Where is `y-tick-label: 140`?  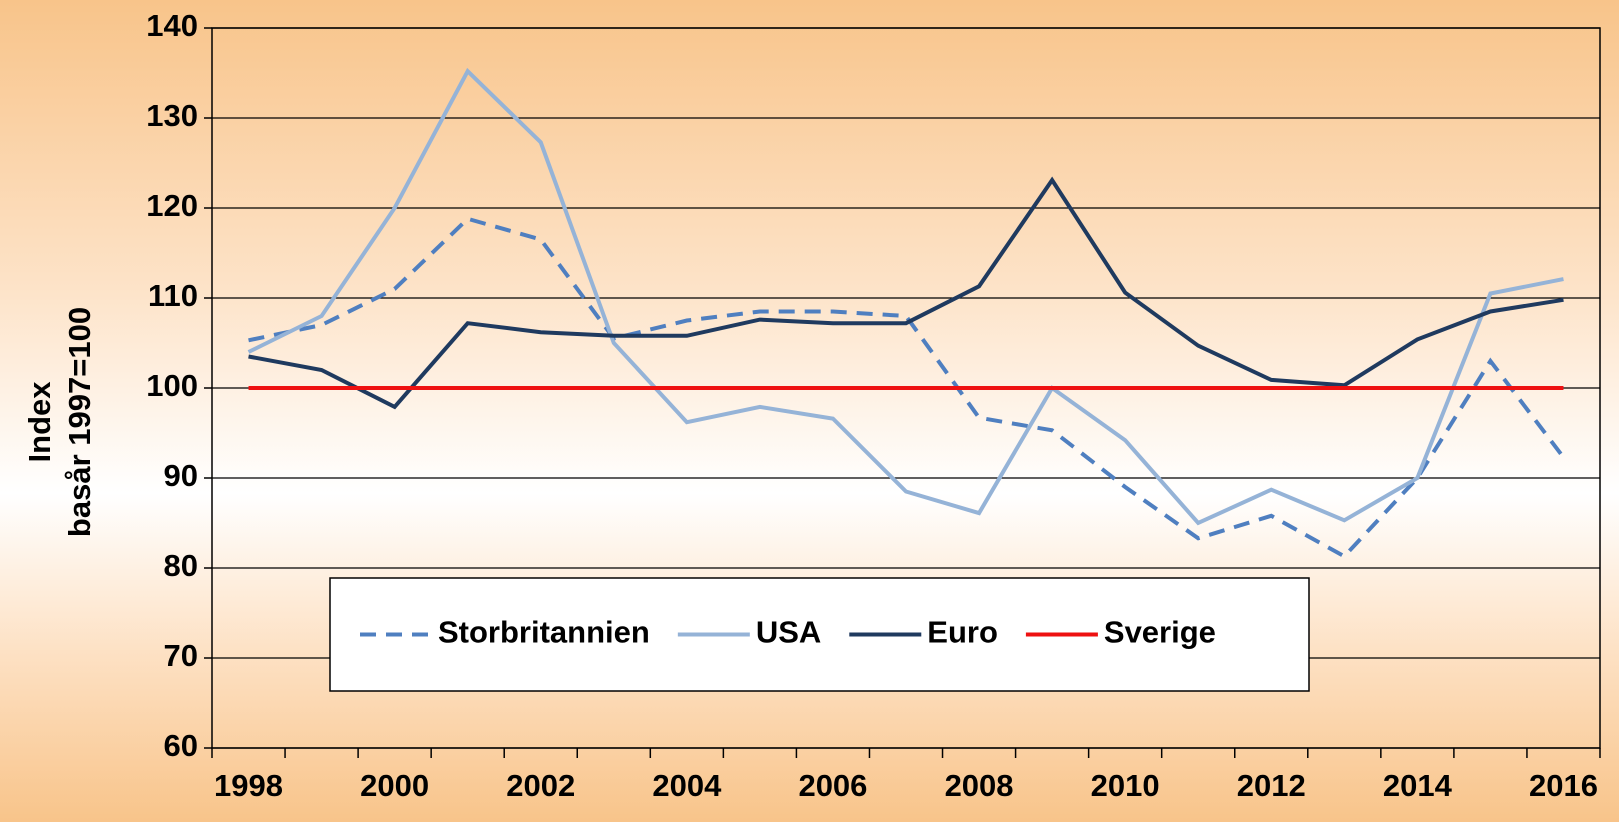 y-tick-label: 140 is located at coordinates (172, 25).